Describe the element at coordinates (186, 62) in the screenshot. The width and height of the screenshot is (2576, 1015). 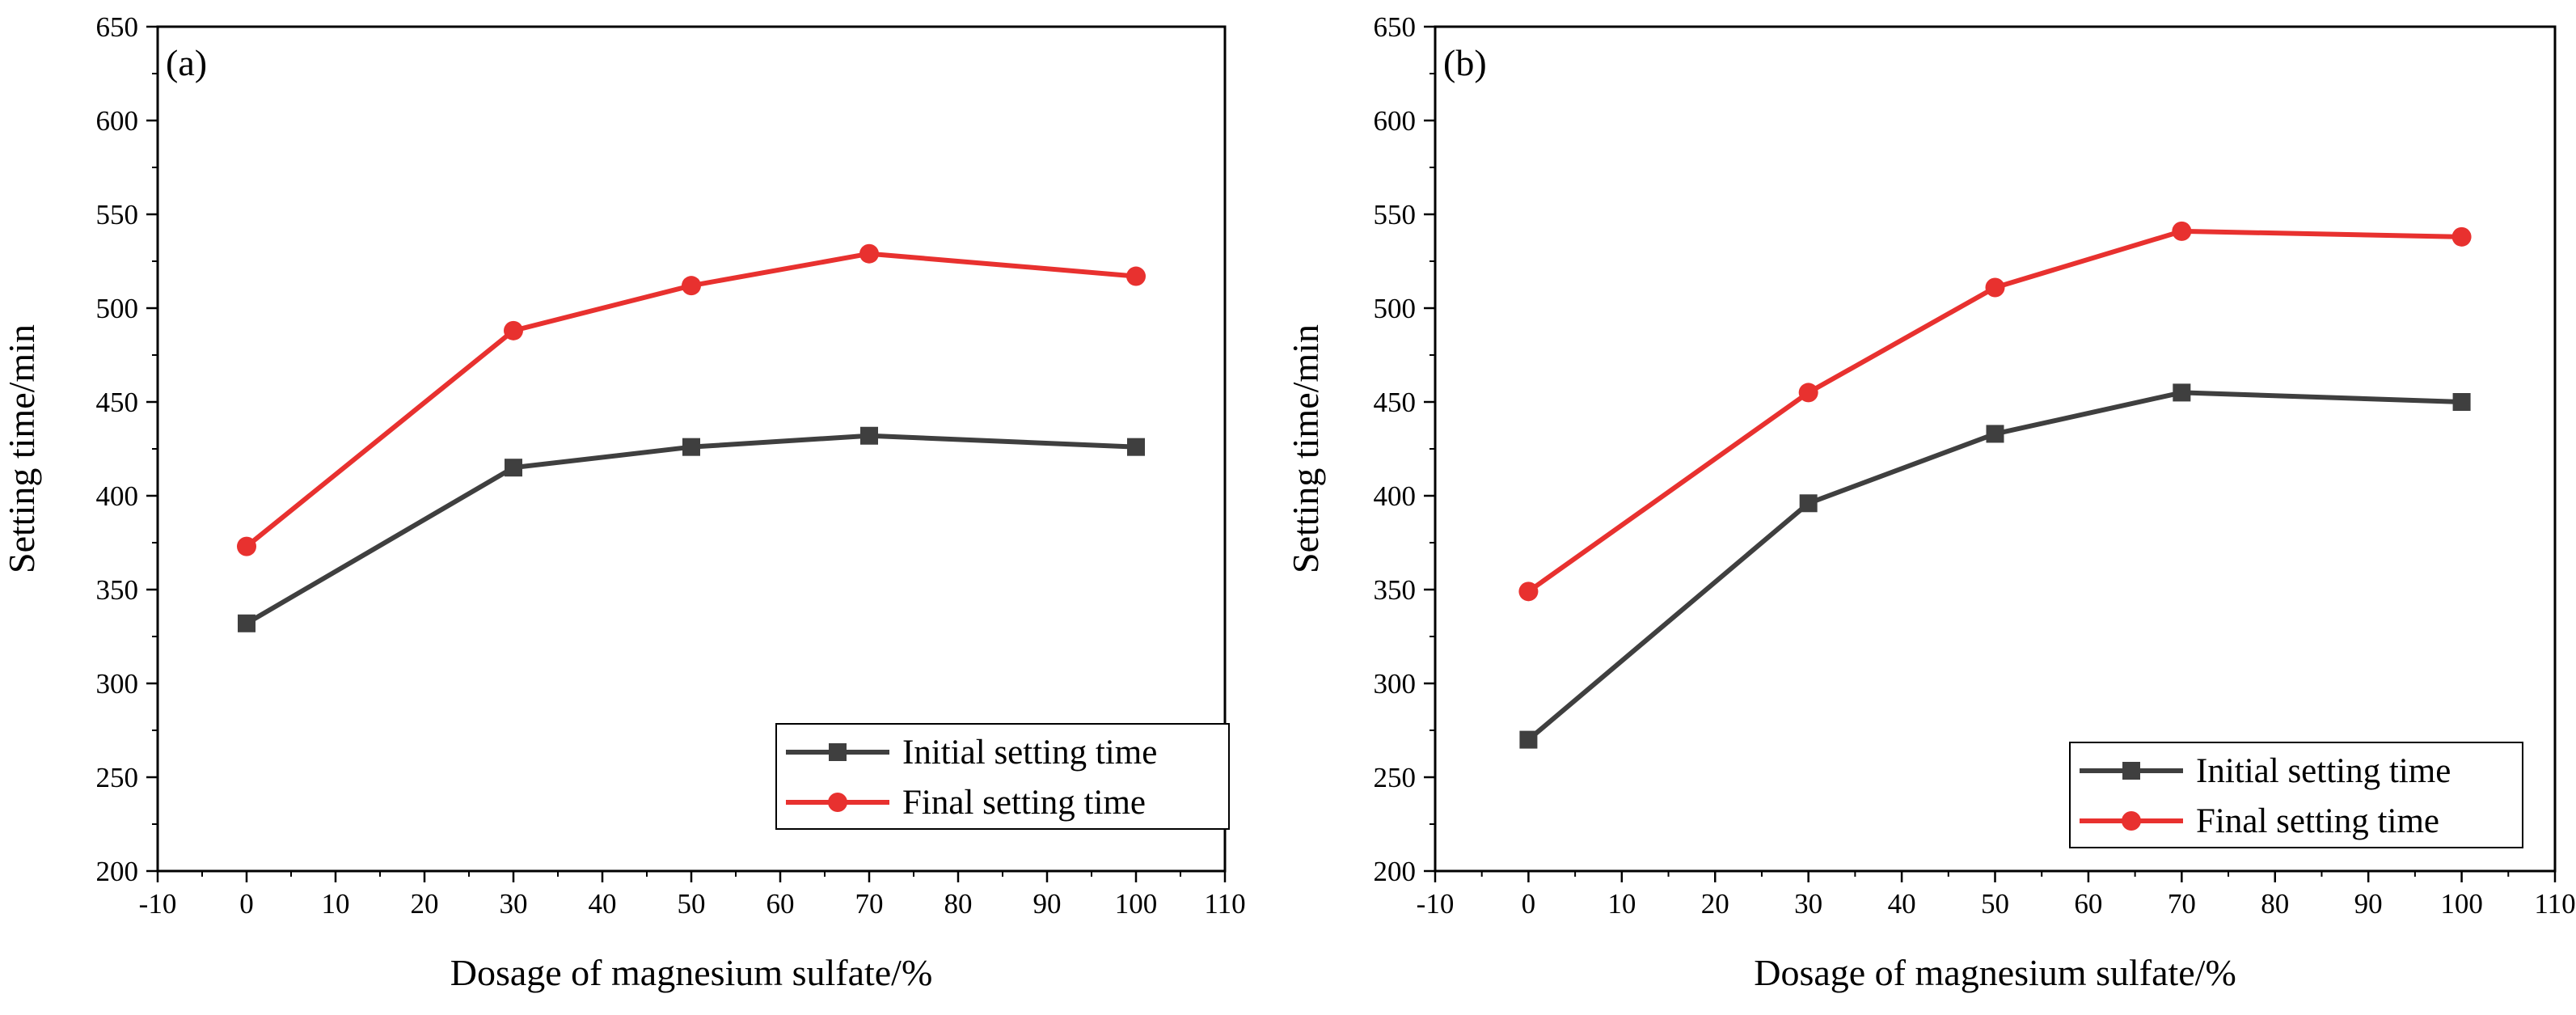
I see `panel-label: (a)` at that location.